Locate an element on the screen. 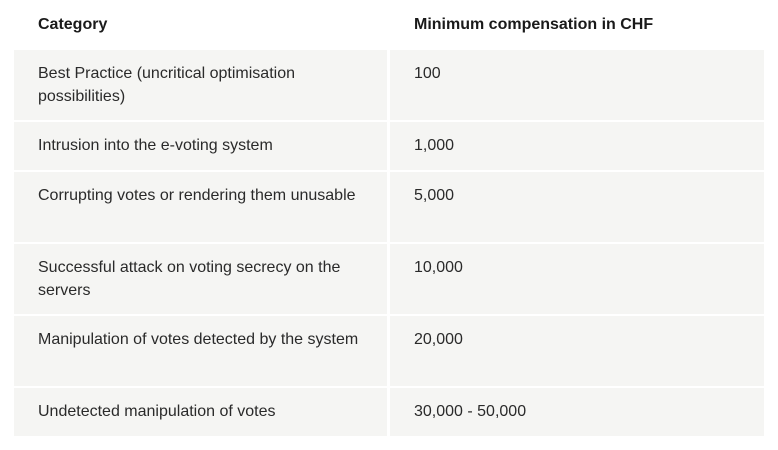 Image resolution: width=778 pixels, height=450 pixels. compensation-cell: 5,000 is located at coordinates (577, 208).